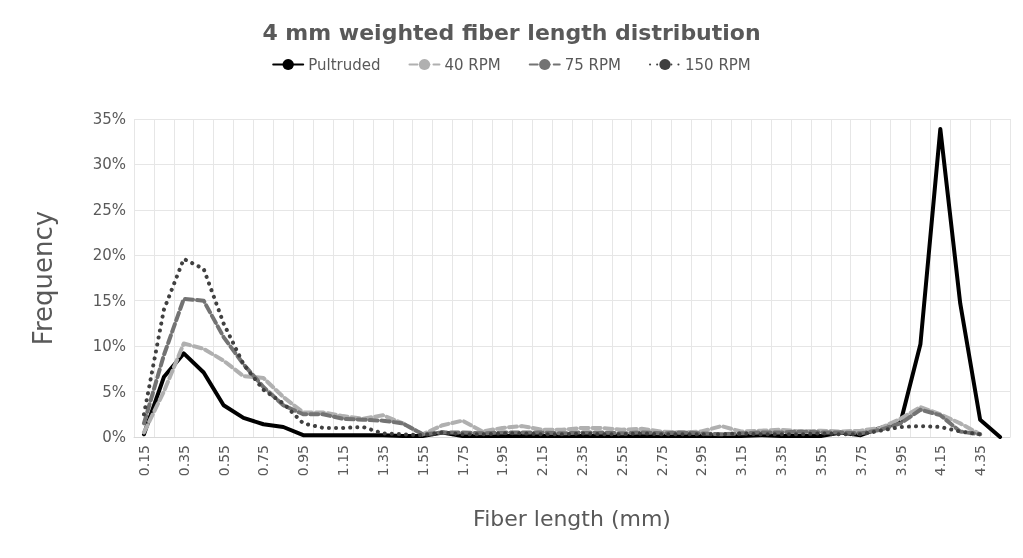  Describe the element at coordinates (980, 461) in the screenshot. I see `x-tick-label: 4.35` at that location.